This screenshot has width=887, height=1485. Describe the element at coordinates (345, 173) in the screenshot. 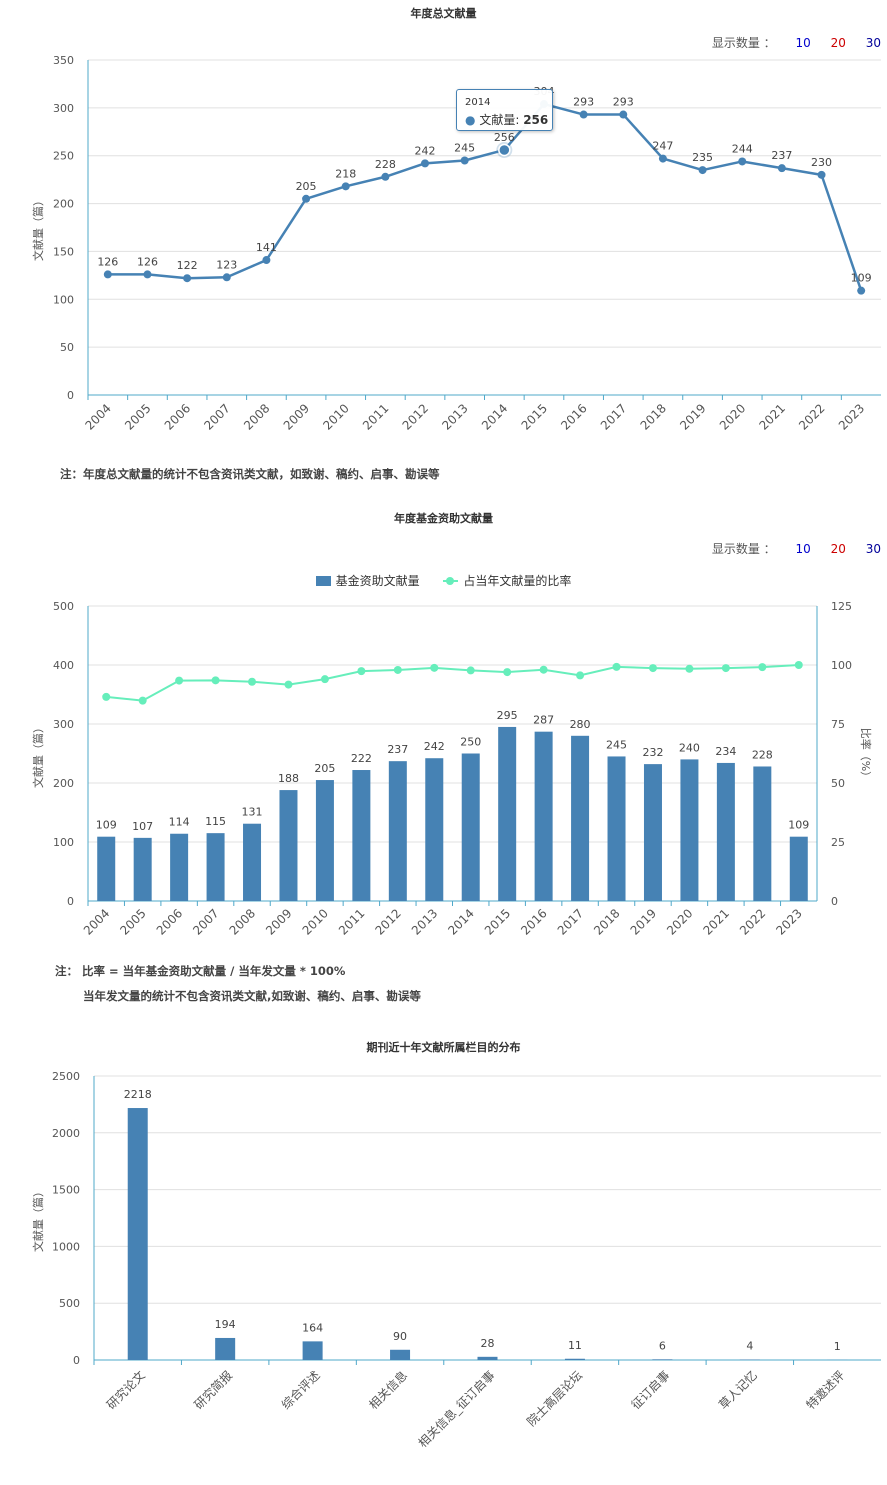

I see `data-label: 218` at that location.